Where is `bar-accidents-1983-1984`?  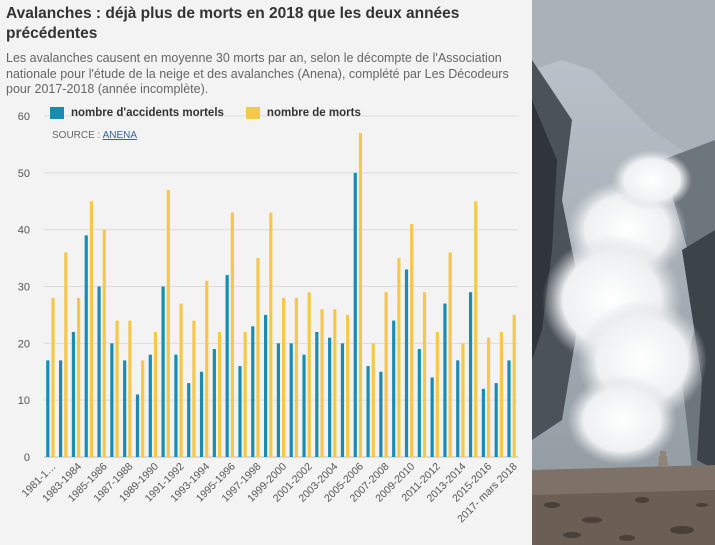 bar-accidents-1983-1984 is located at coordinates (73, 394).